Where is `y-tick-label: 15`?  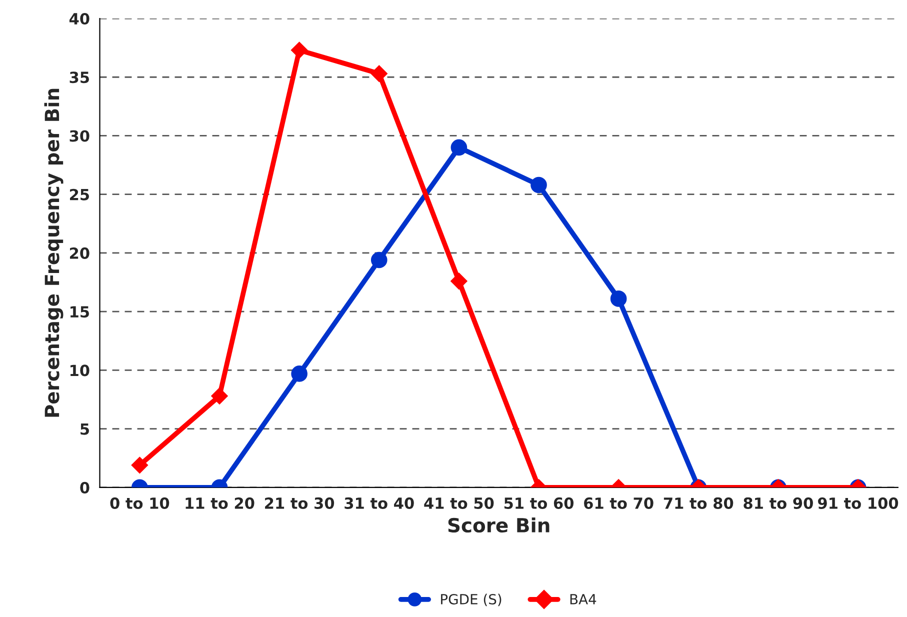 y-tick-label: 15 is located at coordinates (79, 312).